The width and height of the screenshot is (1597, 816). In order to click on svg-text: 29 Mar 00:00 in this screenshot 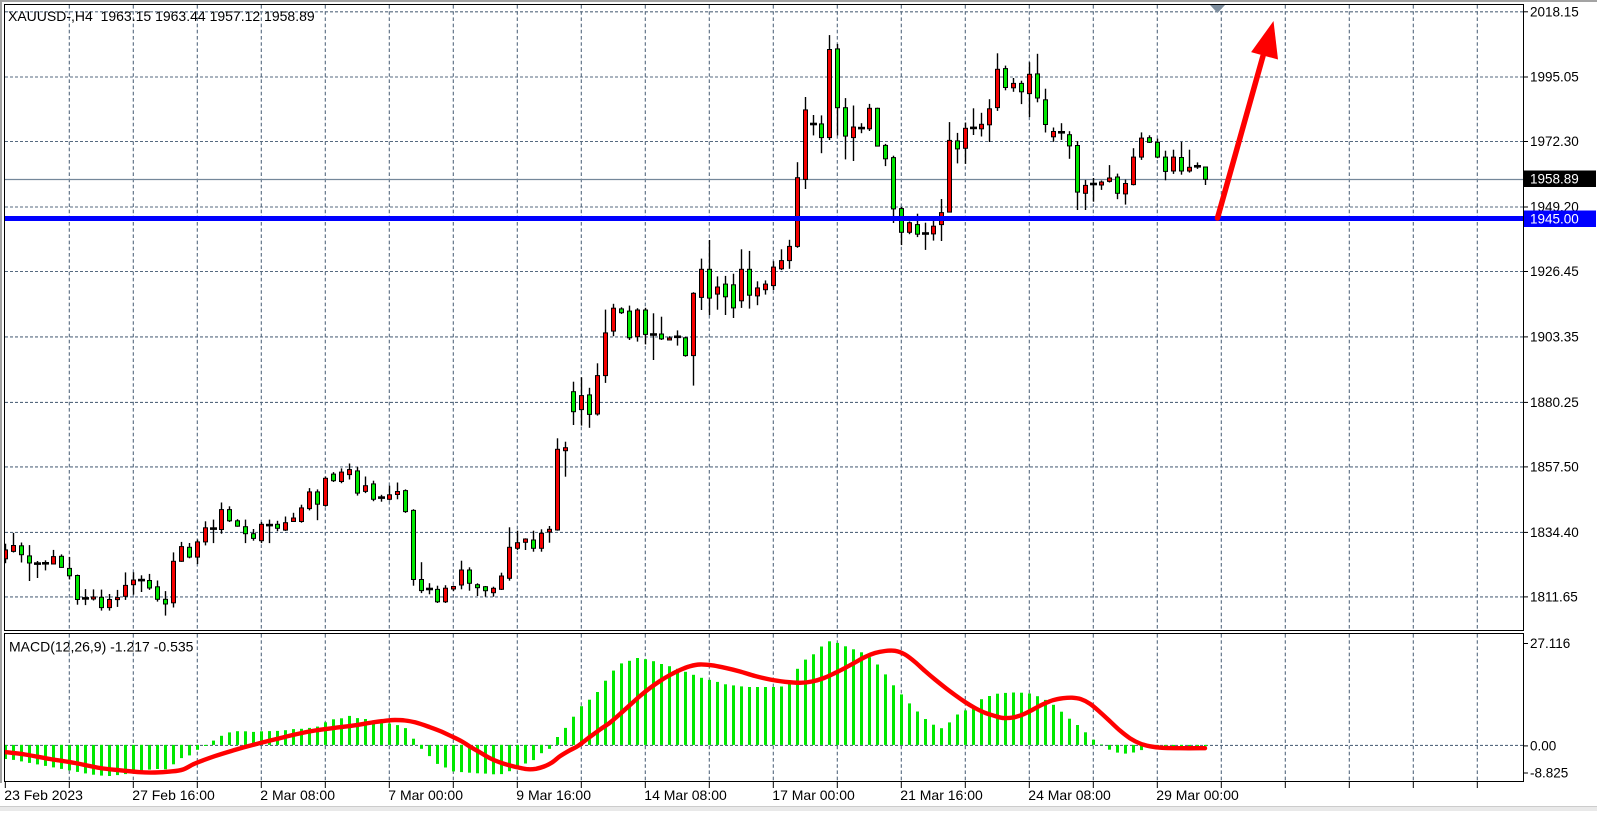, I will do `click(1197, 795)`.